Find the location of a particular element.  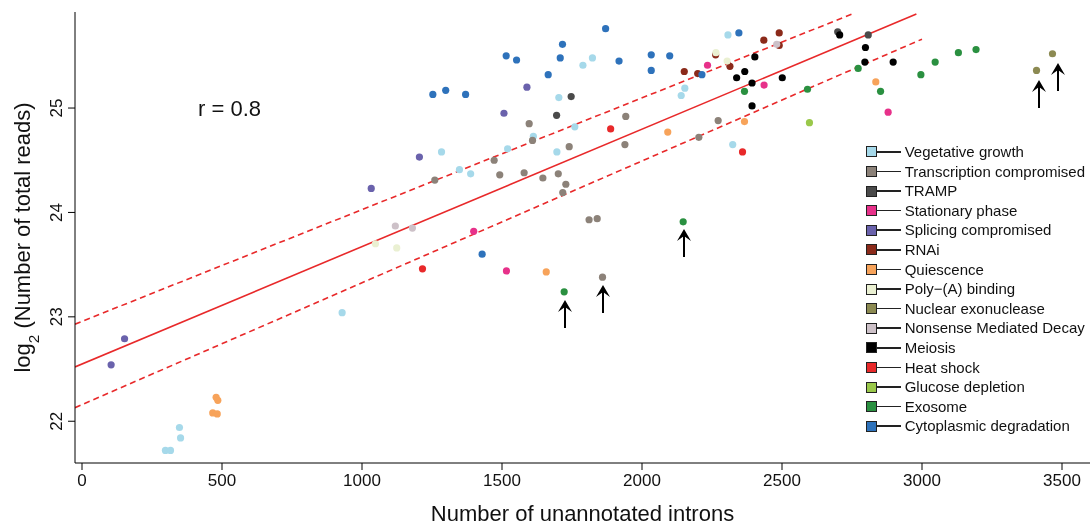

legend-label: Nonsense Mediated Decay is located at coordinates (994, 328).